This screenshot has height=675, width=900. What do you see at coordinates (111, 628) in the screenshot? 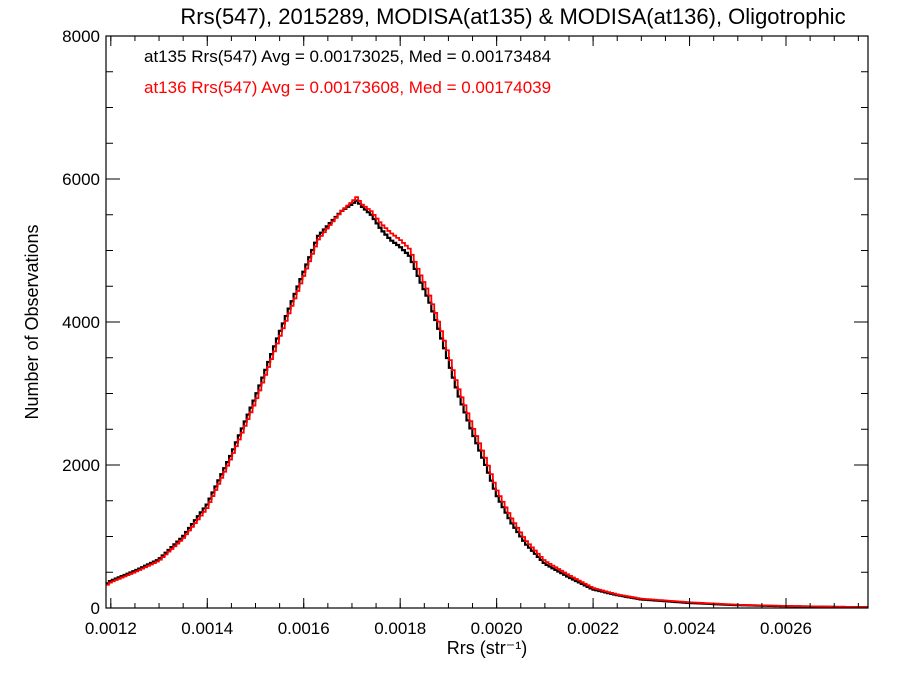
I see `x-tick-label: 0.0012` at bounding box center [111, 628].